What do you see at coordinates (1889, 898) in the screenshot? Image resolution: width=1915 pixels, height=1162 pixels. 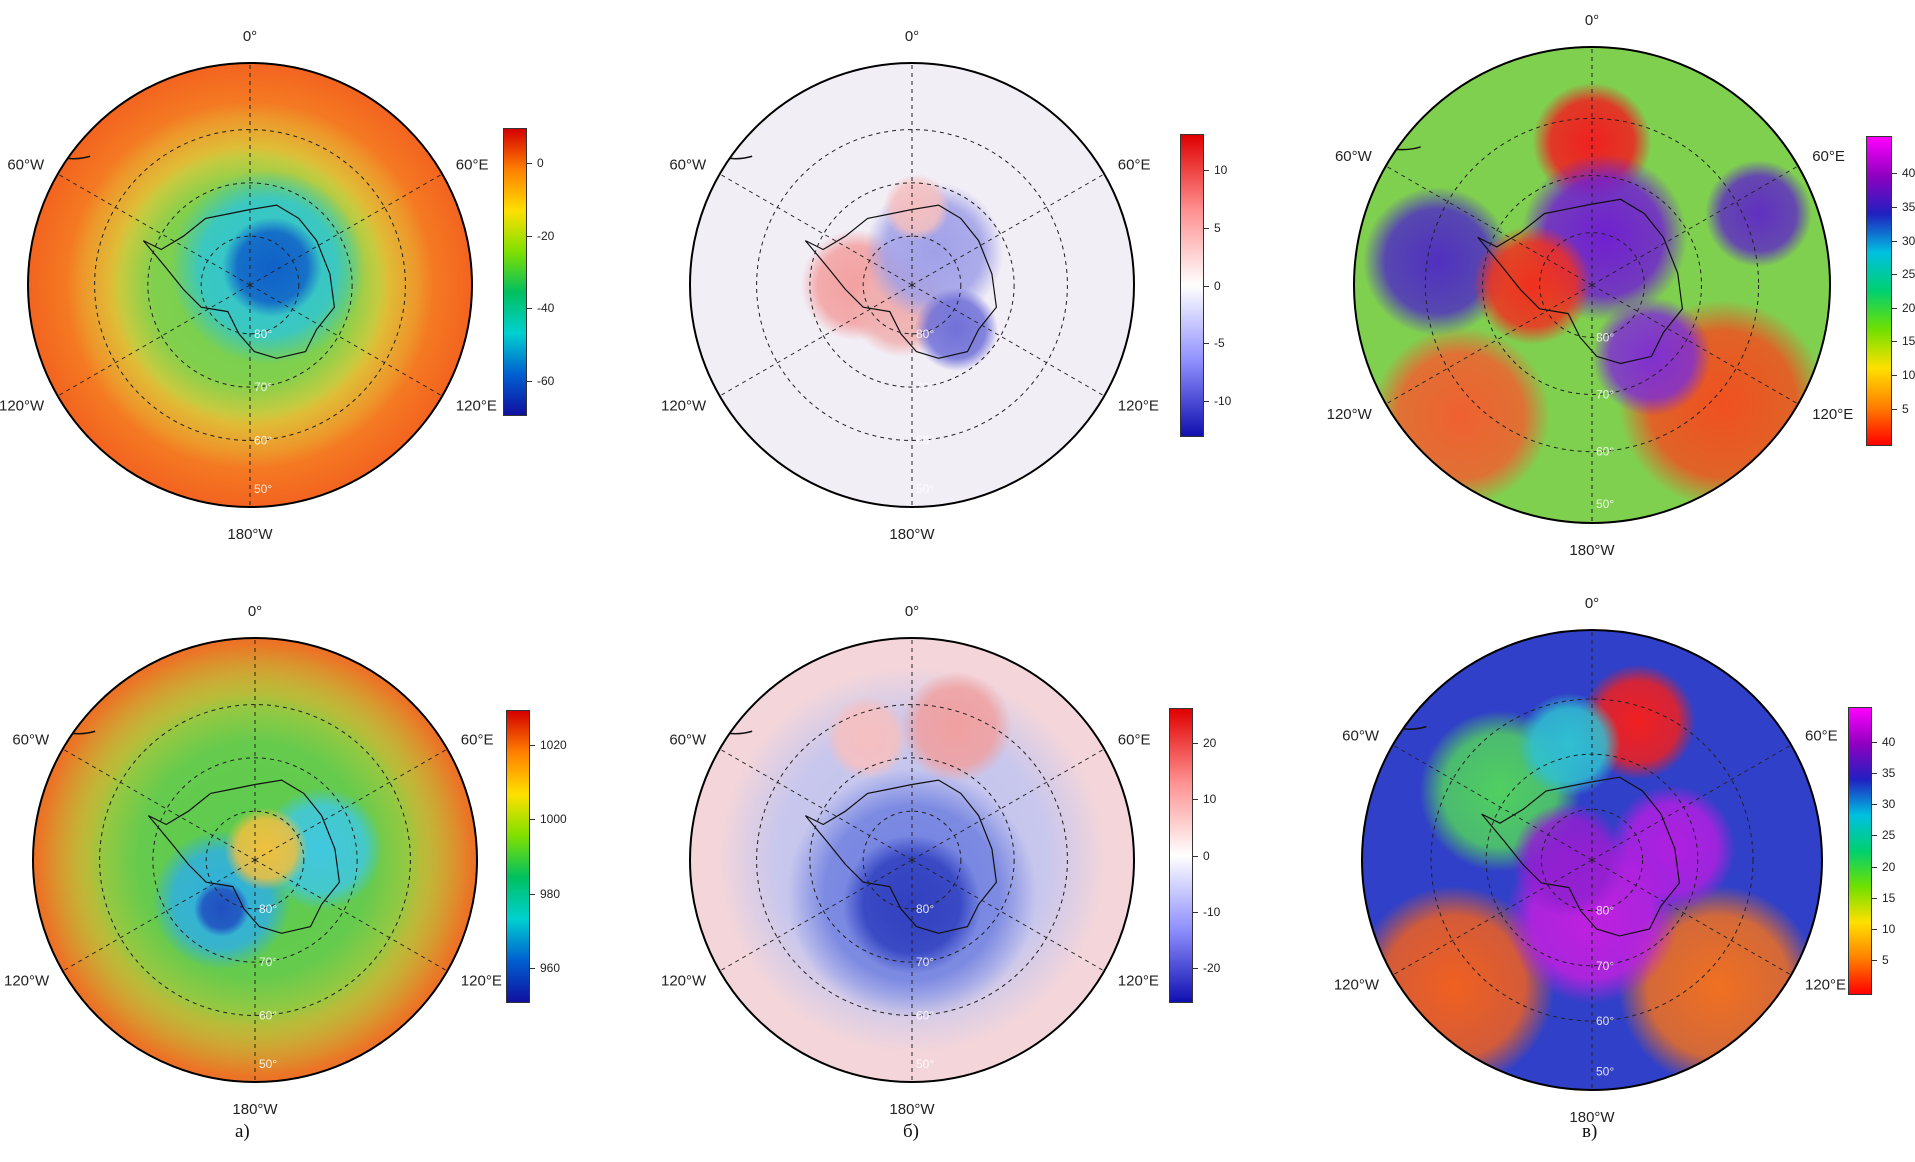 I see `colorbar-tick-label: 15` at bounding box center [1889, 898].